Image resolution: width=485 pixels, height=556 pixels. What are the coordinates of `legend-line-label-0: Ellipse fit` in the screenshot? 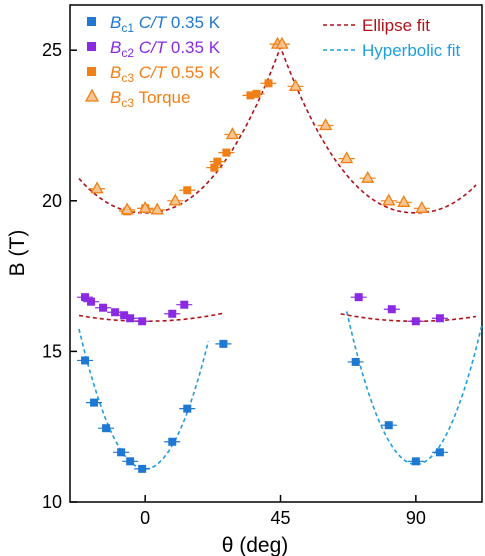 It's located at (396, 25).